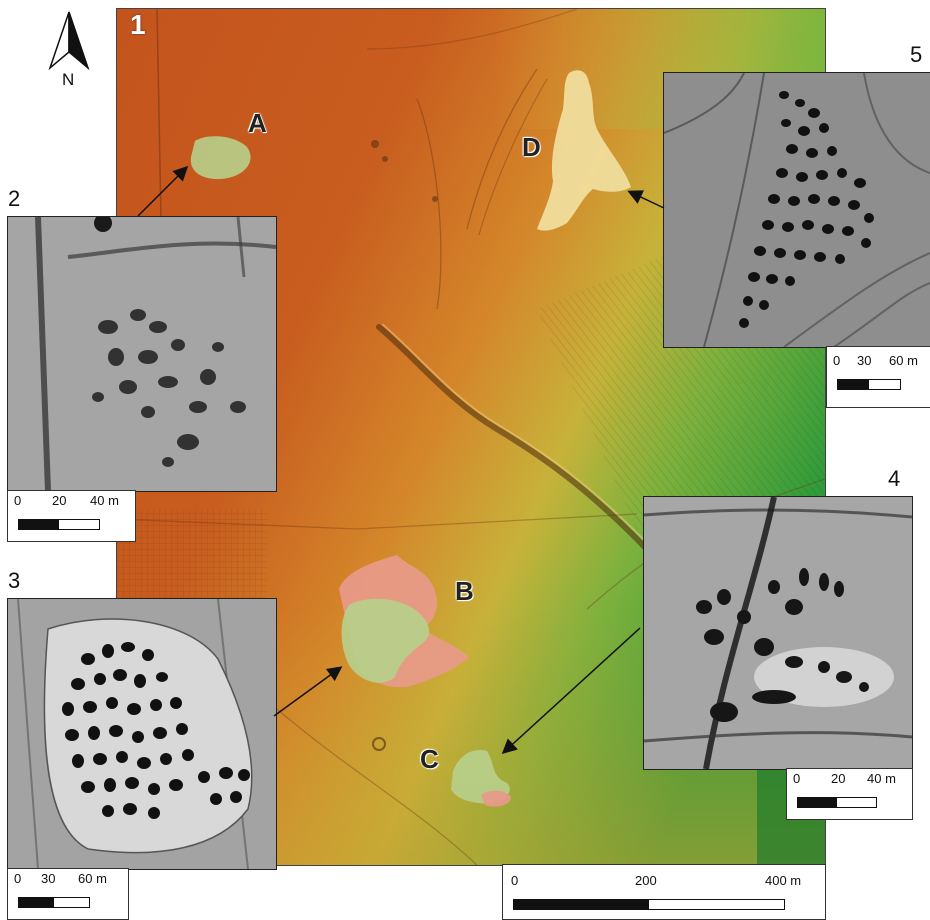 The height and width of the screenshot is (920, 930). What do you see at coordinates (646, 199) in the screenshot?
I see `arrow-to-D` at bounding box center [646, 199].